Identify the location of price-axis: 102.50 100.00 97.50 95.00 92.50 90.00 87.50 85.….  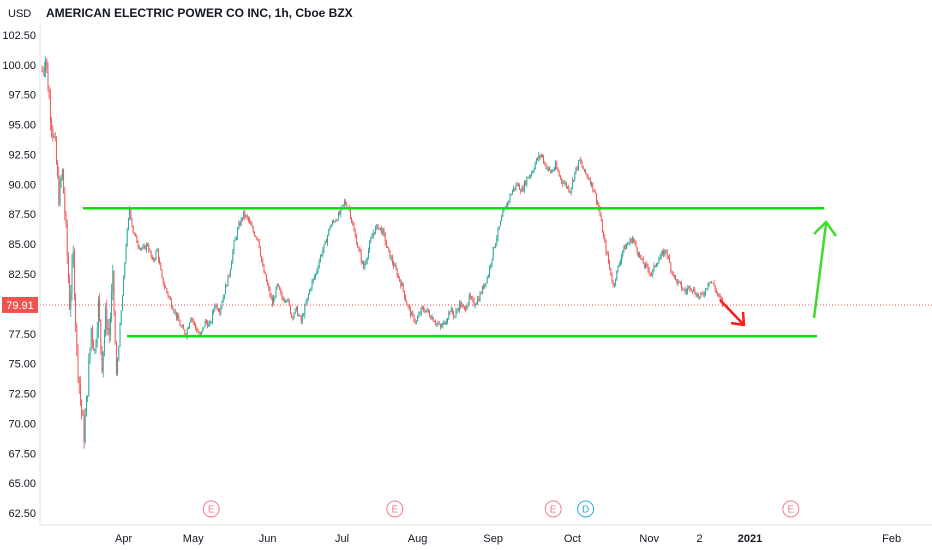
(21, 274).